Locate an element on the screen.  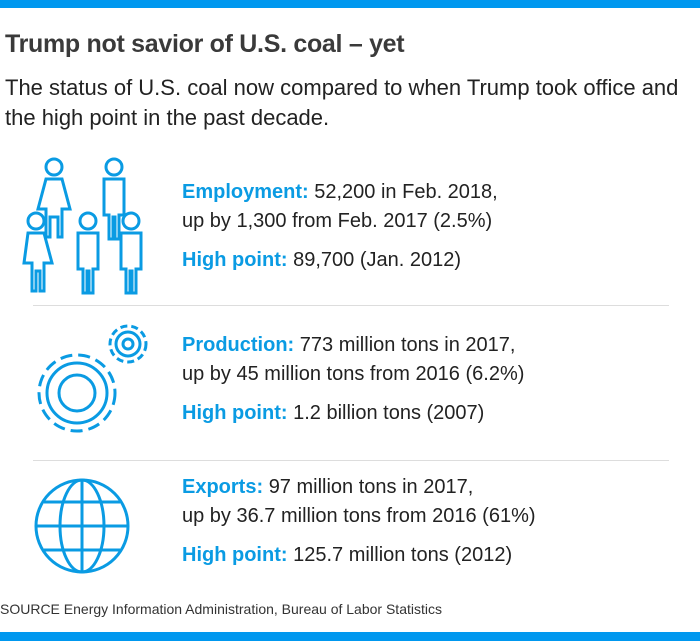
high-point-value: 89,700 (Jan. 2012) is located at coordinates (377, 260).